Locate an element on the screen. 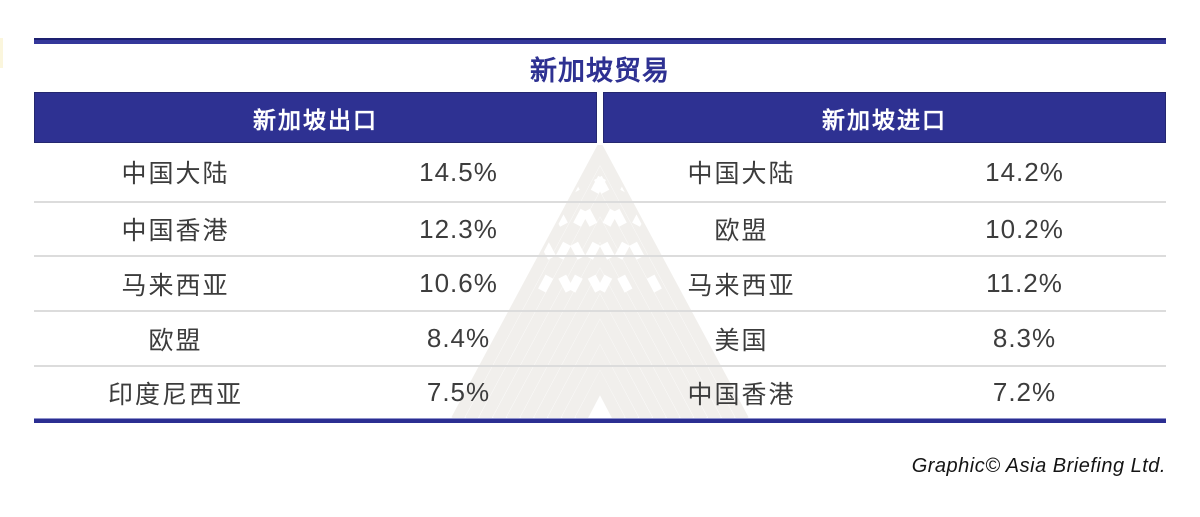 The height and width of the screenshot is (517, 1200). table-row: 马来西亚 10.6% 马来西亚 11.2% is located at coordinates (600, 284).